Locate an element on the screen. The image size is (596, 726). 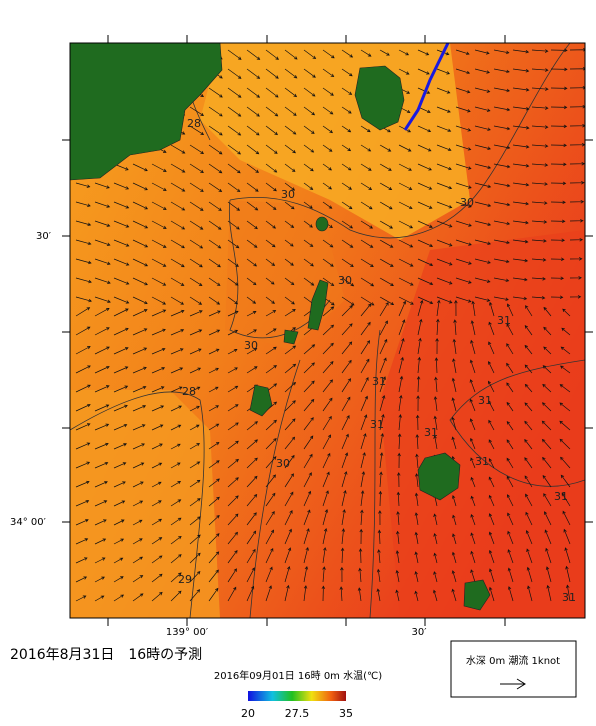
title: 2016年8月31日 16時の予測 is located at coordinates (106, 655).